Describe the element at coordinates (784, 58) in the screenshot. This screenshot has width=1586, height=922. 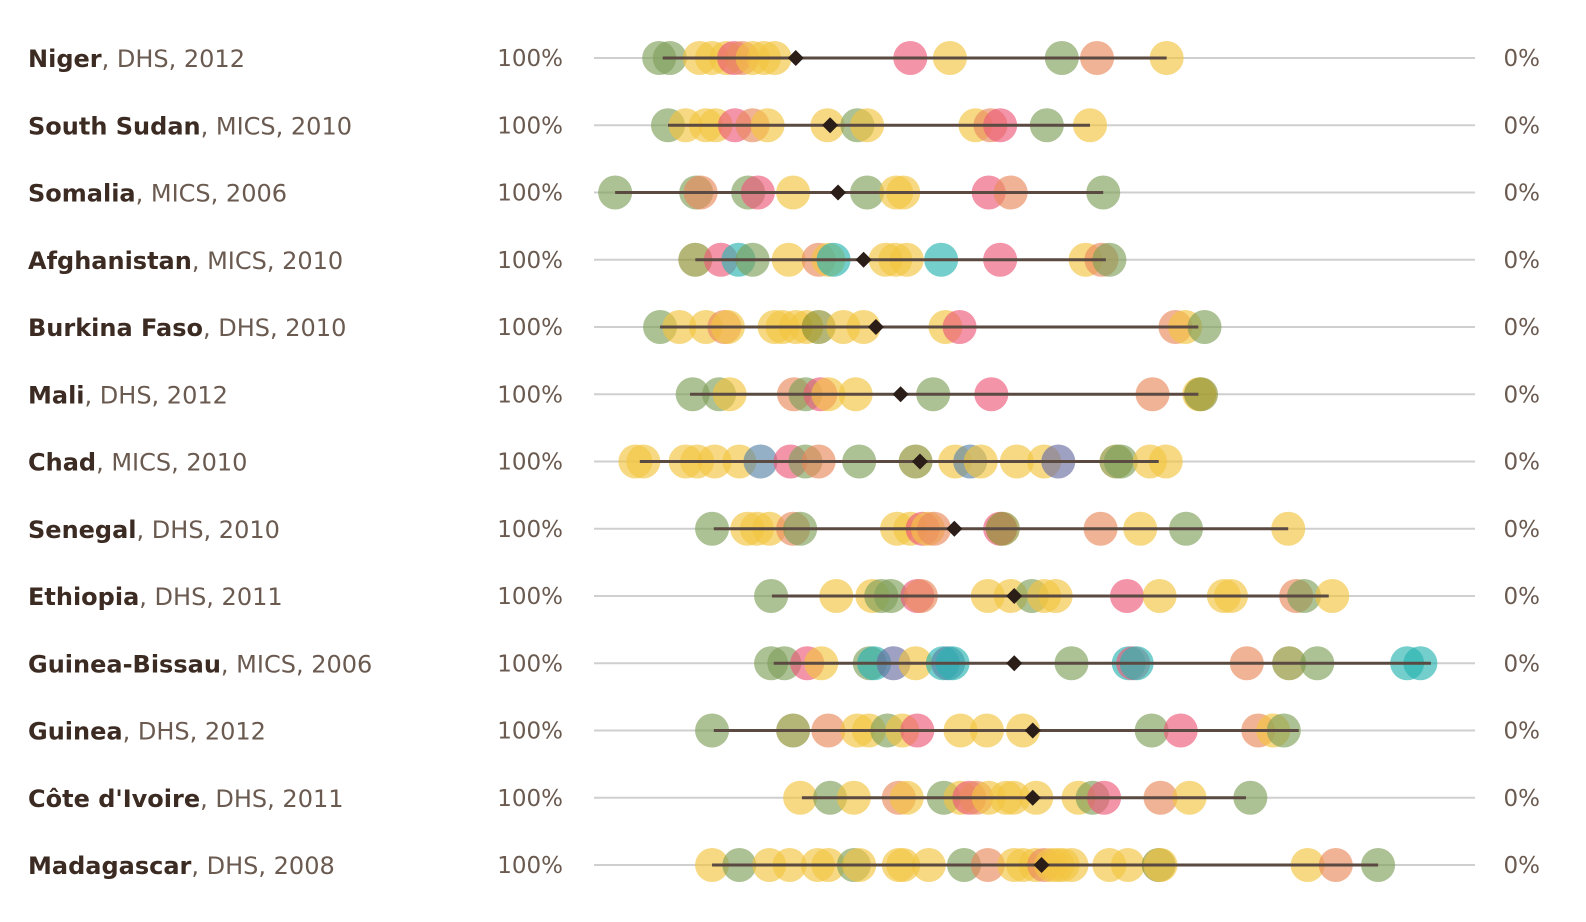
I see `chart-row: Niger, DHS, 2012 100% 0%` at that location.